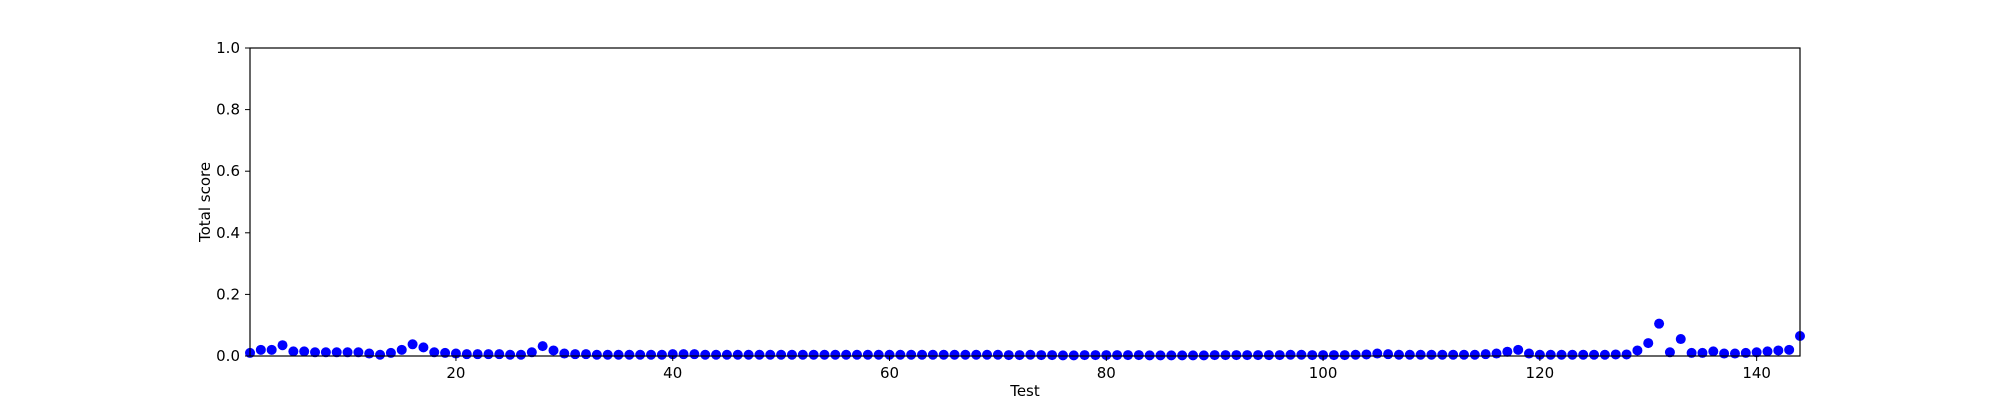 This screenshot has width=2000, height=400. I want to click on y-tick-label: 0.0, so click(228, 356).